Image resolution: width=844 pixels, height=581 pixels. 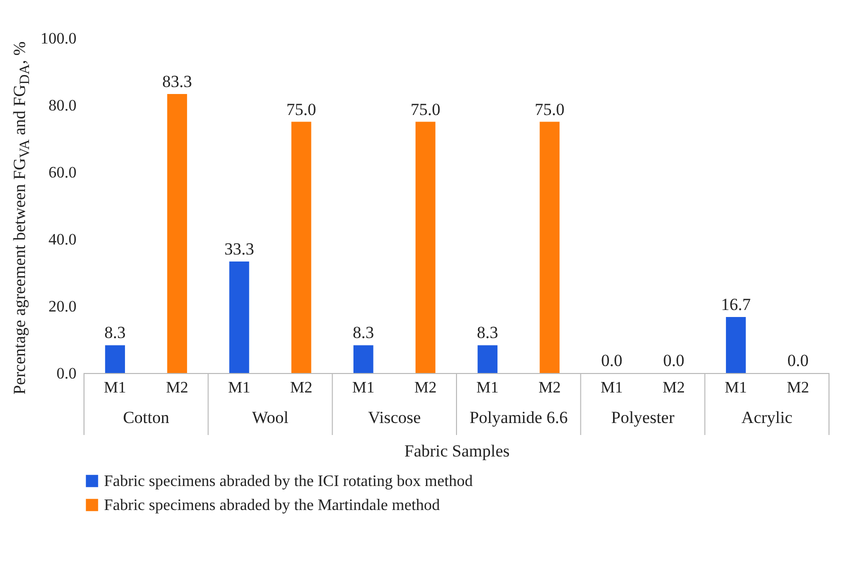 What do you see at coordinates (394, 417) in the screenshot?
I see `text: Viscose` at bounding box center [394, 417].